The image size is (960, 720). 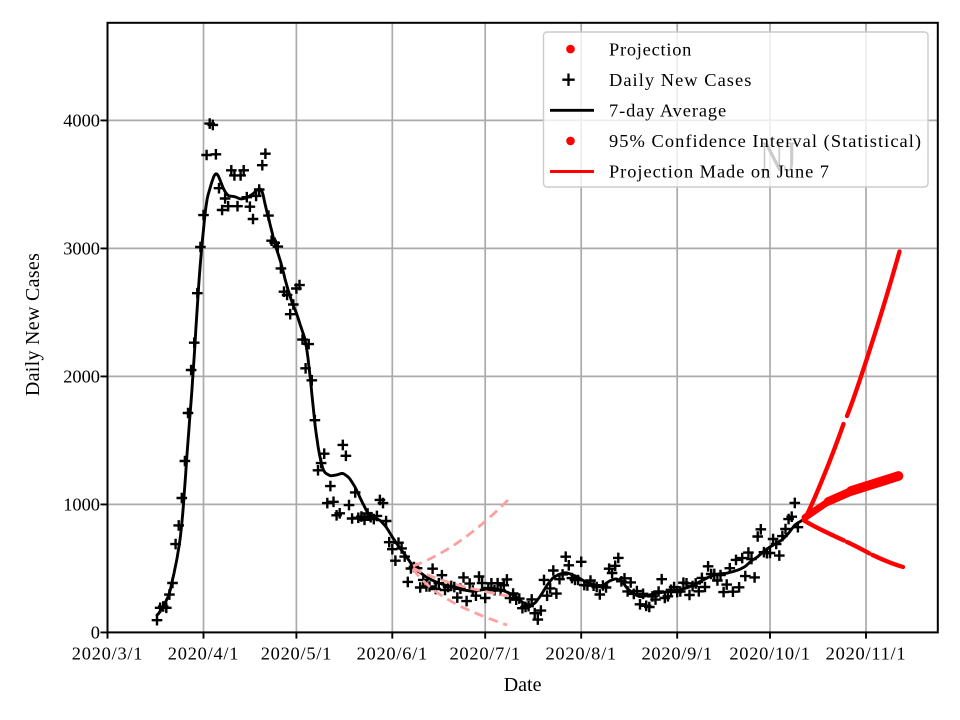 What do you see at coordinates (107, 654) in the screenshot?
I see `svg-text: 2020/3/1` at bounding box center [107, 654].